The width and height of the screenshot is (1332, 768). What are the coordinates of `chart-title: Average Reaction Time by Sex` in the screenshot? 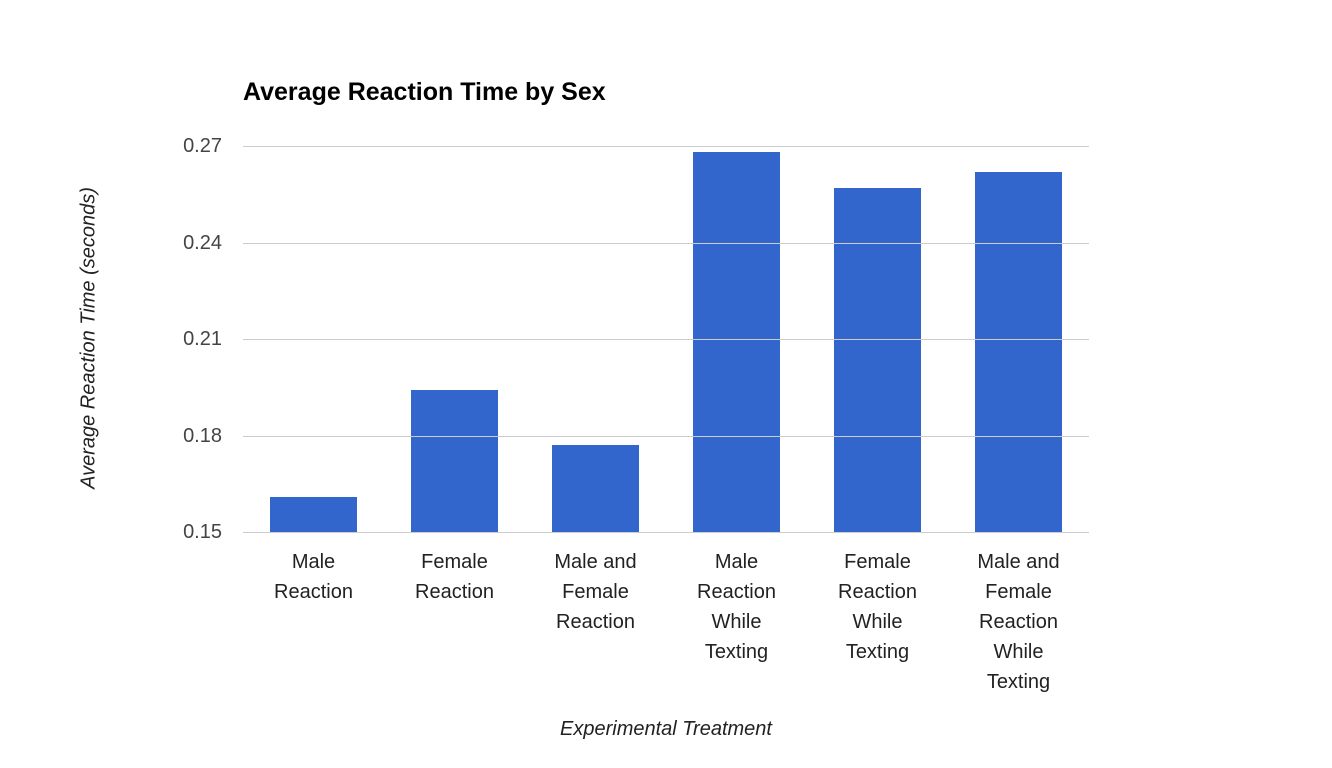 It's located at (424, 92).